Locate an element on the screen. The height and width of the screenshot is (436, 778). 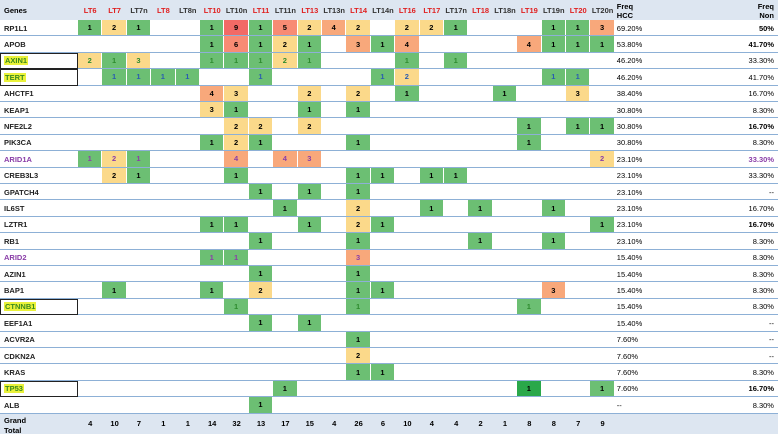
gene-label-highlight: CTNNB1 is located at coordinates (20, 307).